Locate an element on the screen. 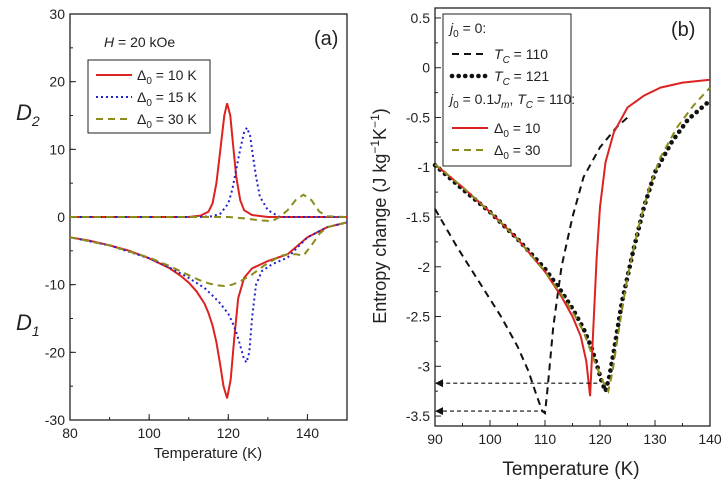 This screenshot has height=481, width=727. panel-b-legend is located at coordinates (507, 90).